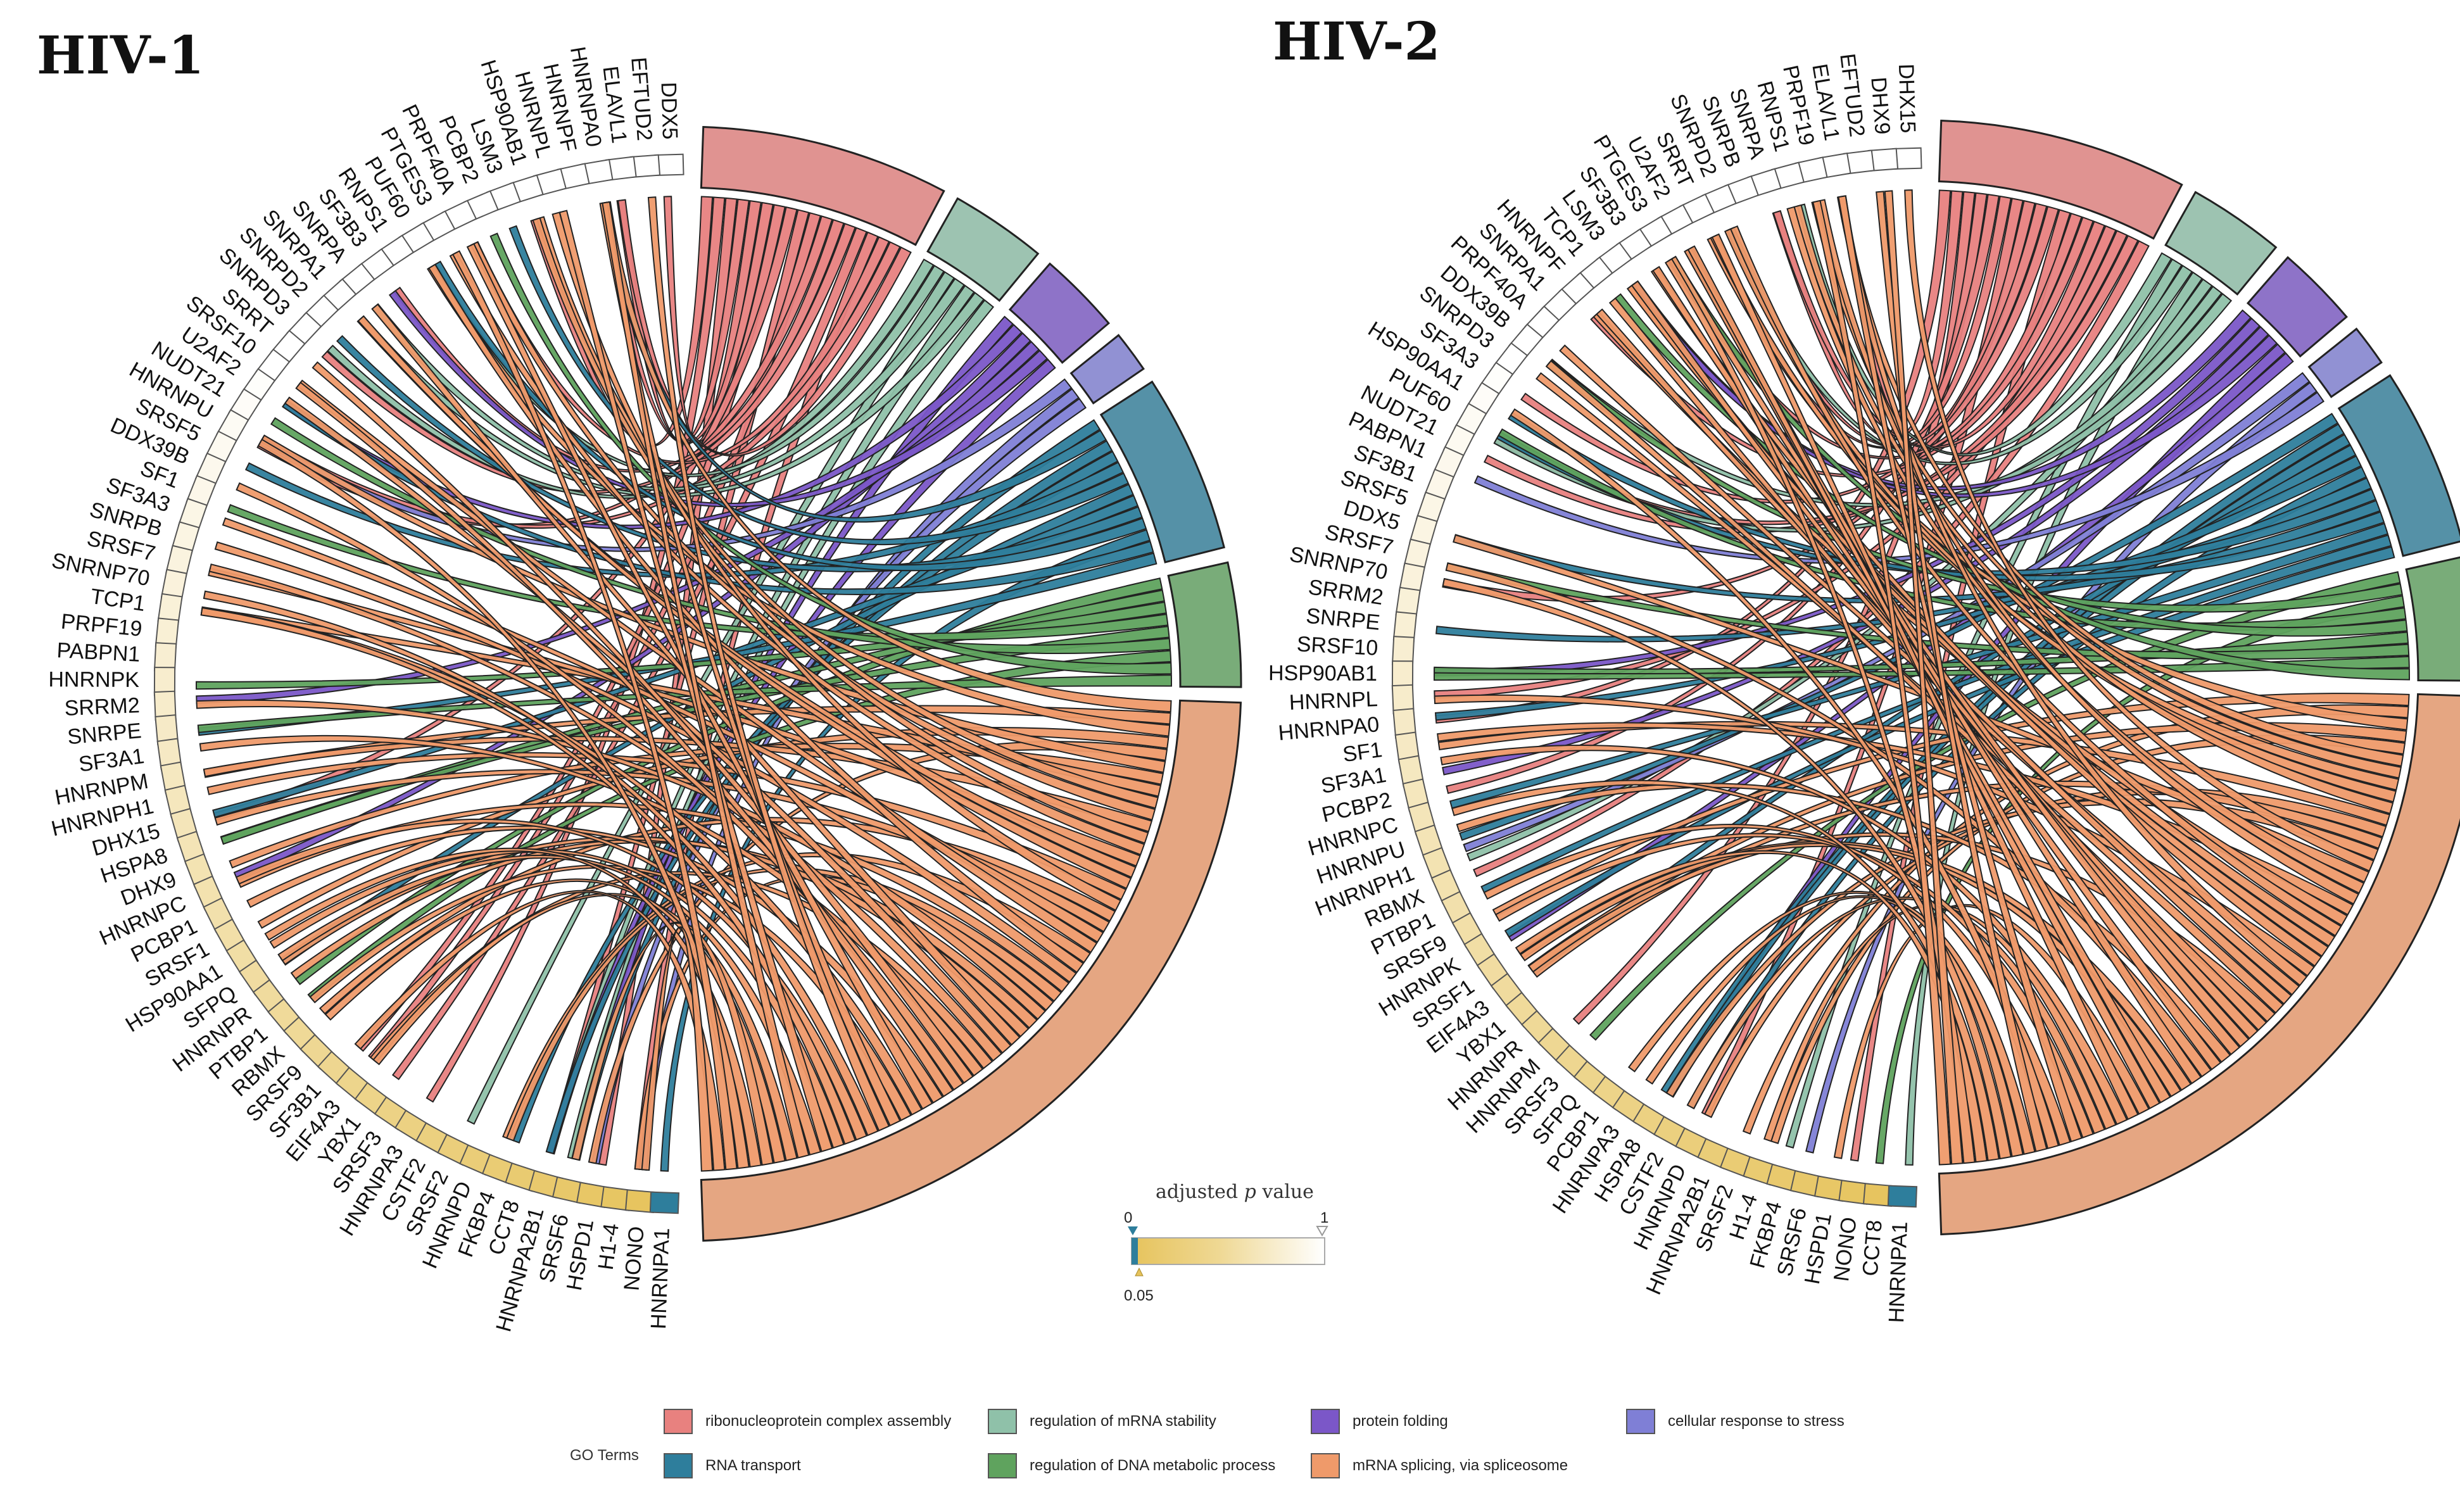  I want to click on legend-item: protein folding, so click(1379, 1421).